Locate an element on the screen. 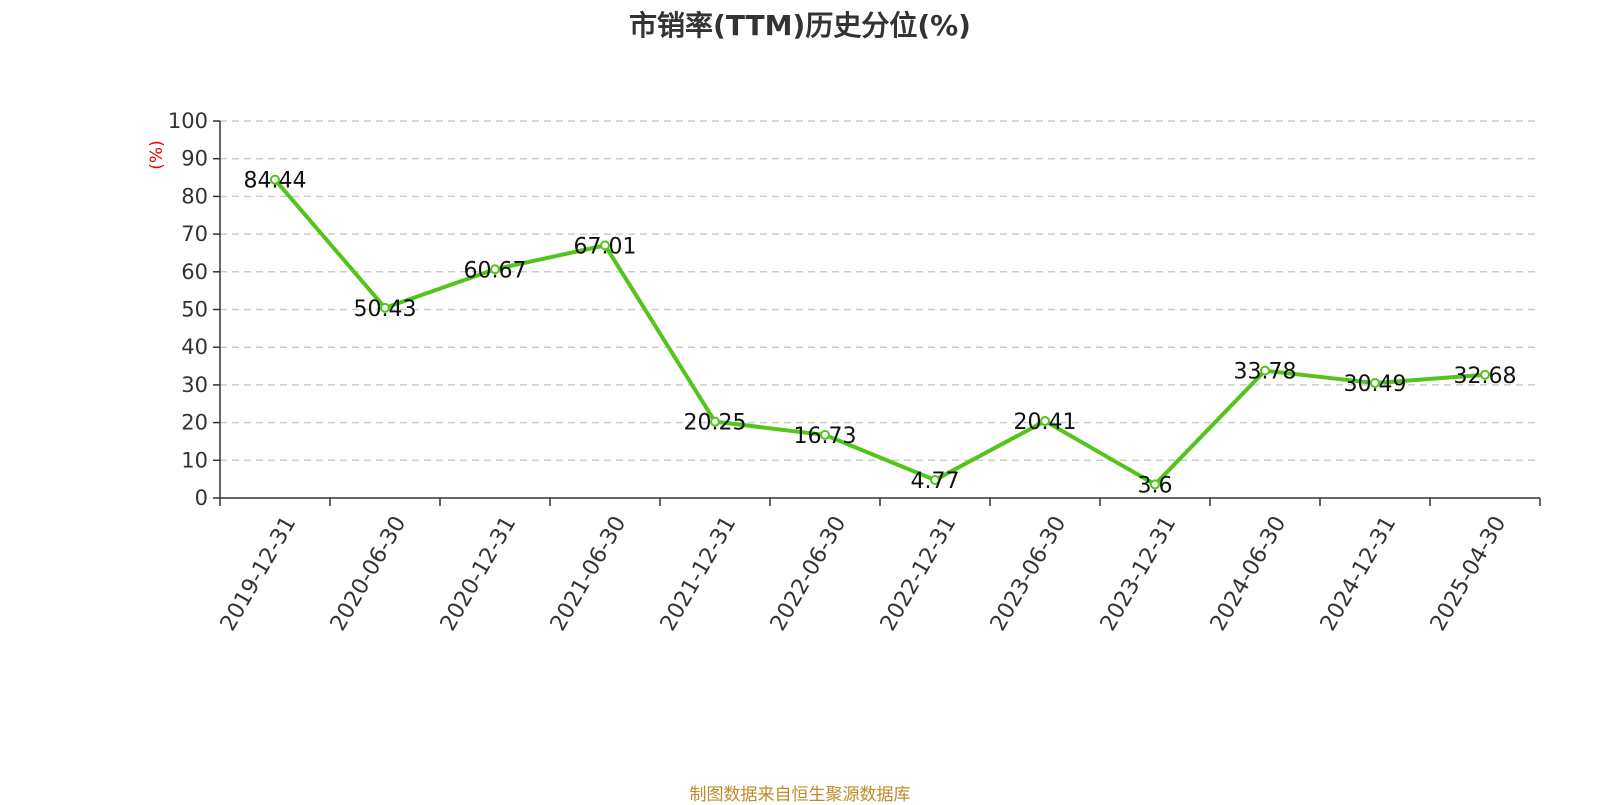 The height and width of the screenshot is (805, 1600). y-tick-label: 90 is located at coordinates (194, 159).